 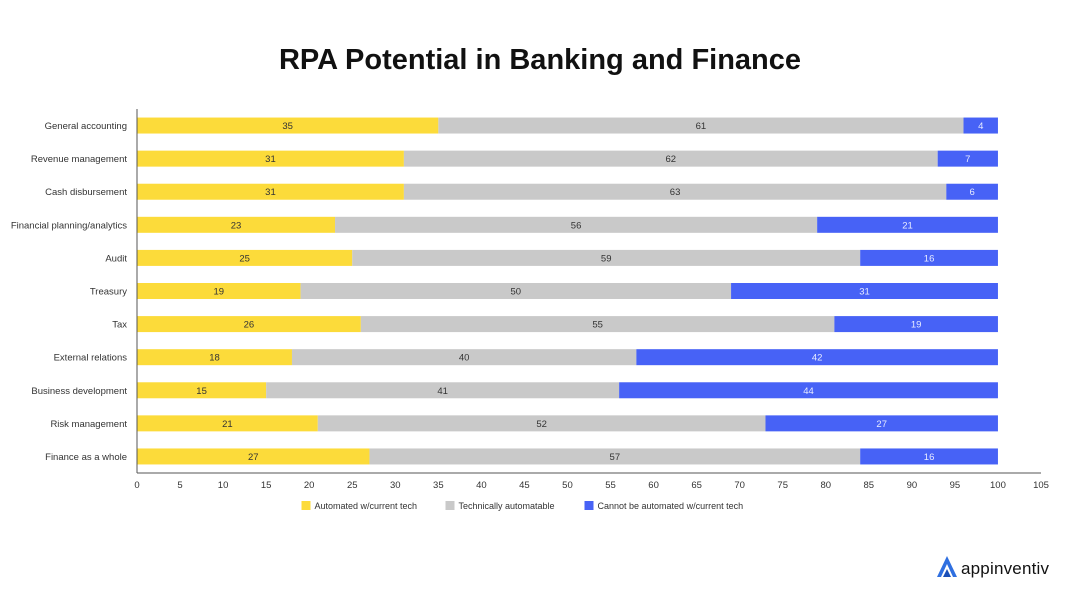 I want to click on chart-title: RPA Potential in Banking and Finance, so click(x=540, y=60).